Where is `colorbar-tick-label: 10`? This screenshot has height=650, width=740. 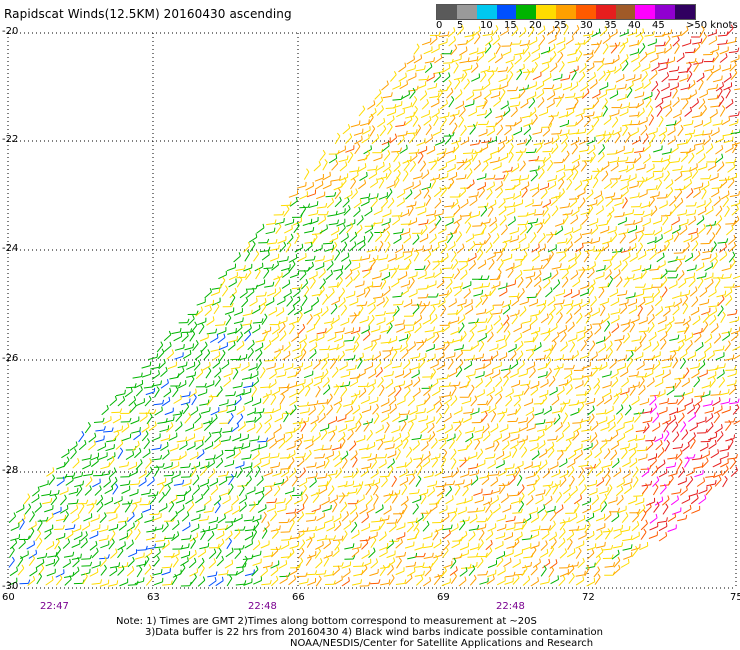 colorbar-tick-label: 10 is located at coordinates (486, 25).